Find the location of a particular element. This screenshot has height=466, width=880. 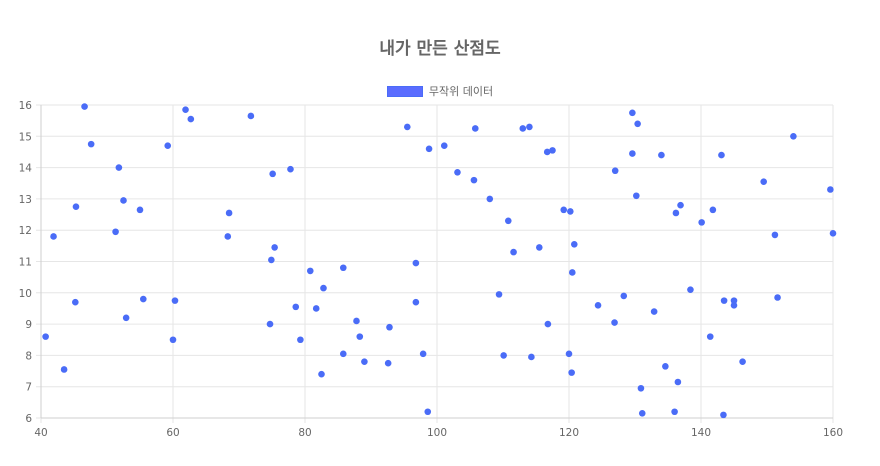

legend: 무작위 데이터 is located at coordinates (440, 91).